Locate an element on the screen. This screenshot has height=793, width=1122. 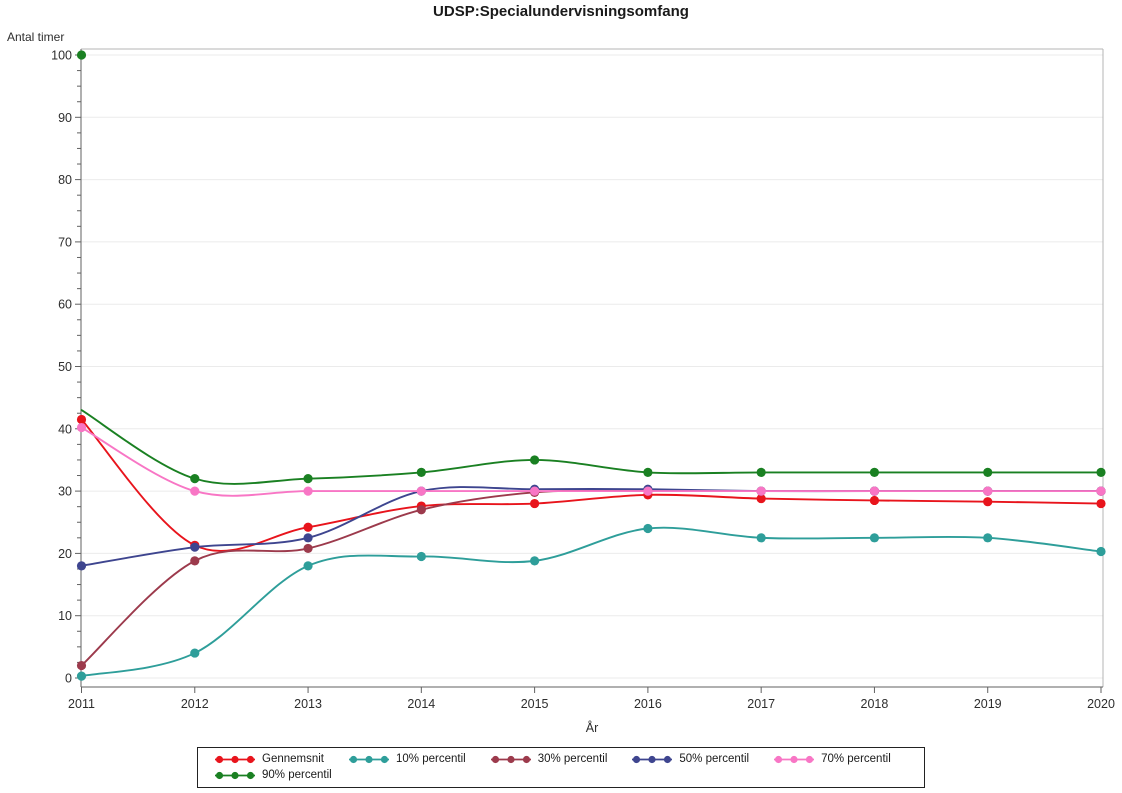
x-tick-label: 2020 is located at coordinates (1101, 704).